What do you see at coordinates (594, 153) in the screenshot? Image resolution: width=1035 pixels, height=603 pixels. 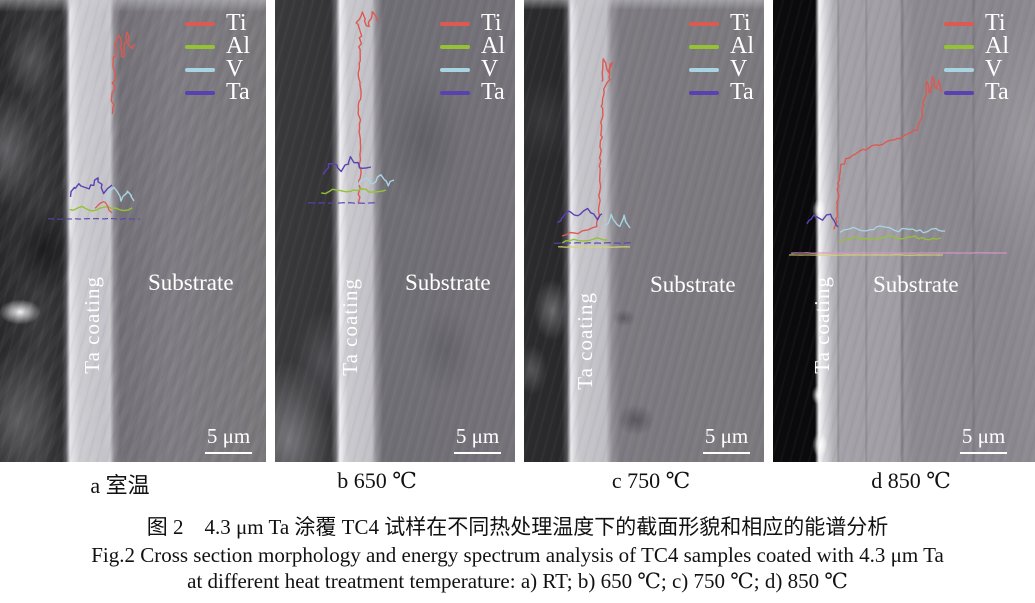 I see `eds-line-scan-c` at bounding box center [594, 153].